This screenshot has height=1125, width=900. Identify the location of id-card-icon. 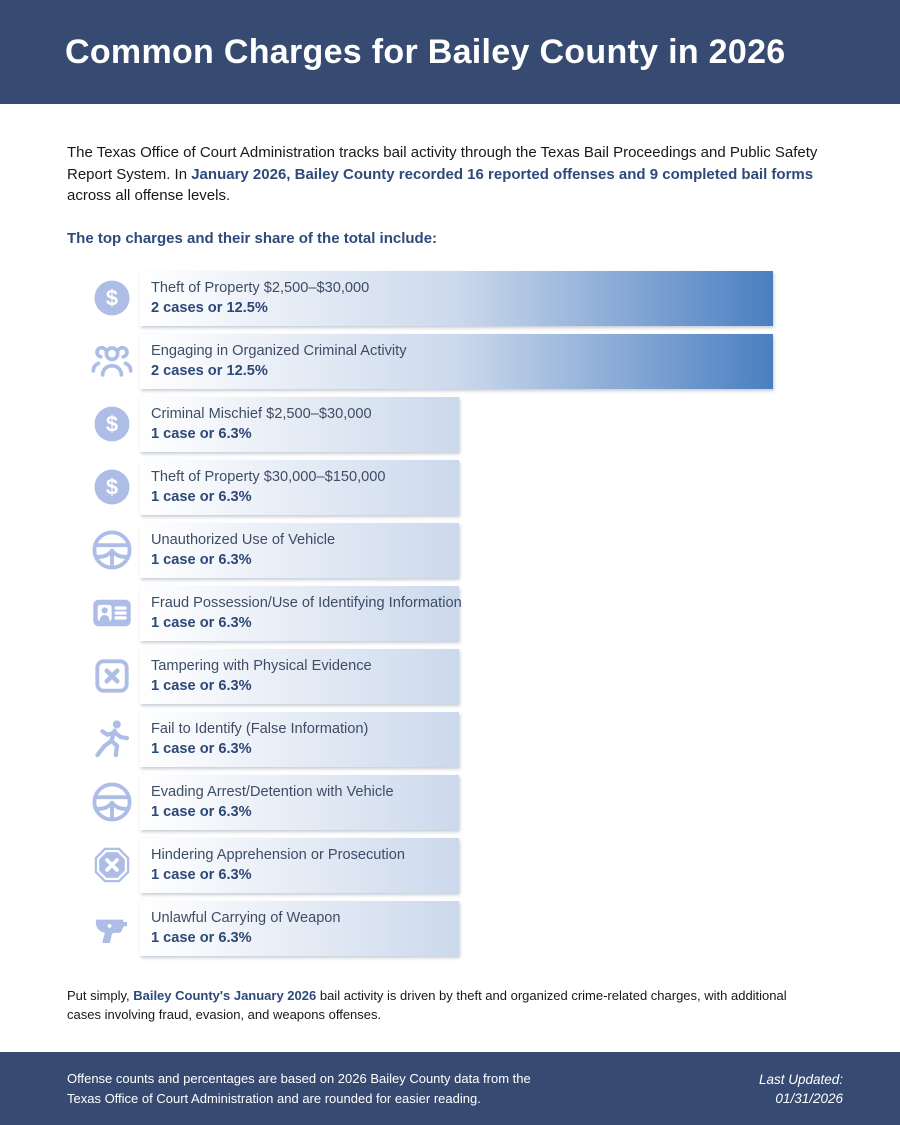
(111, 613).